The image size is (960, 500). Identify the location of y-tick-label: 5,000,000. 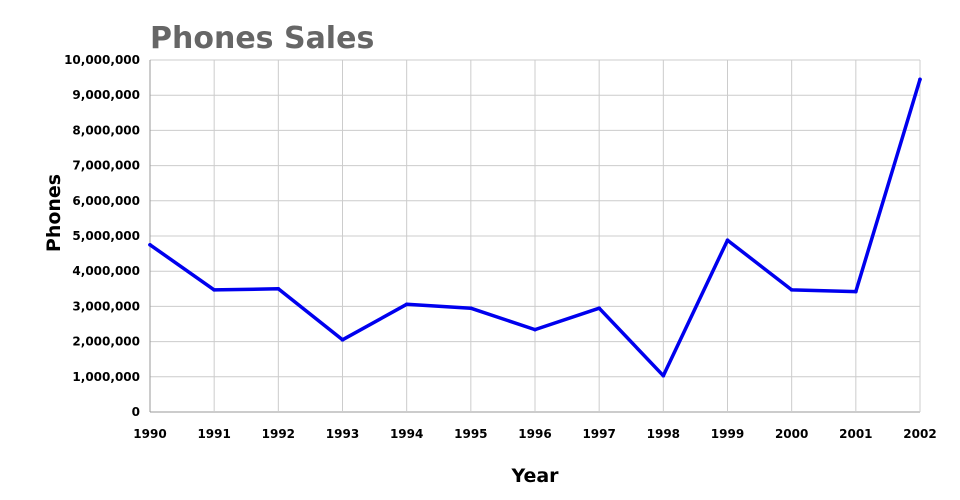
(106, 236).